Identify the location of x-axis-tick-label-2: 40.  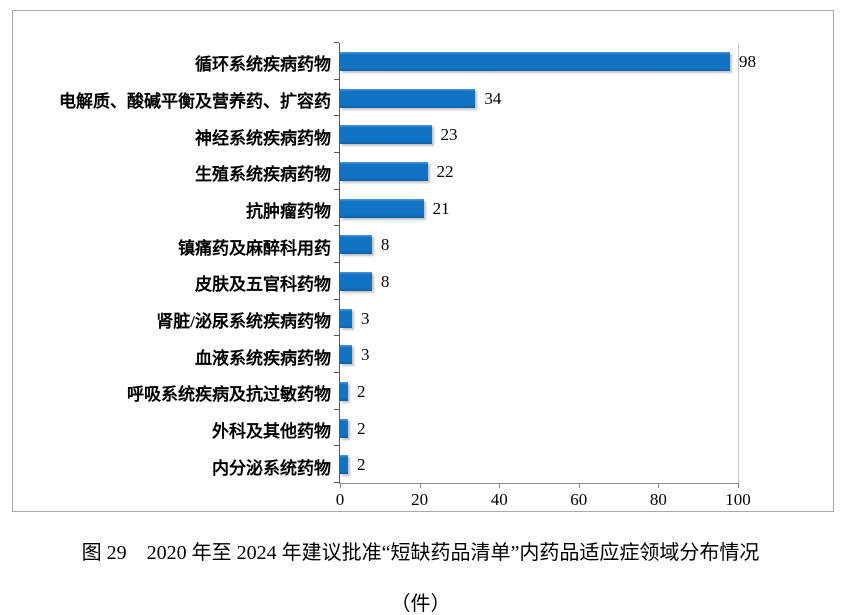
(499, 499).